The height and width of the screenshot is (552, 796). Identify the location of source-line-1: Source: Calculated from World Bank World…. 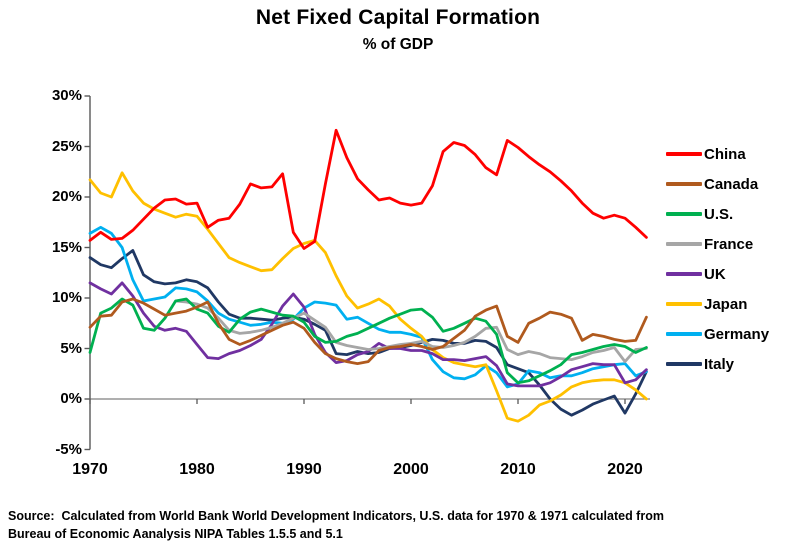
(336, 516).